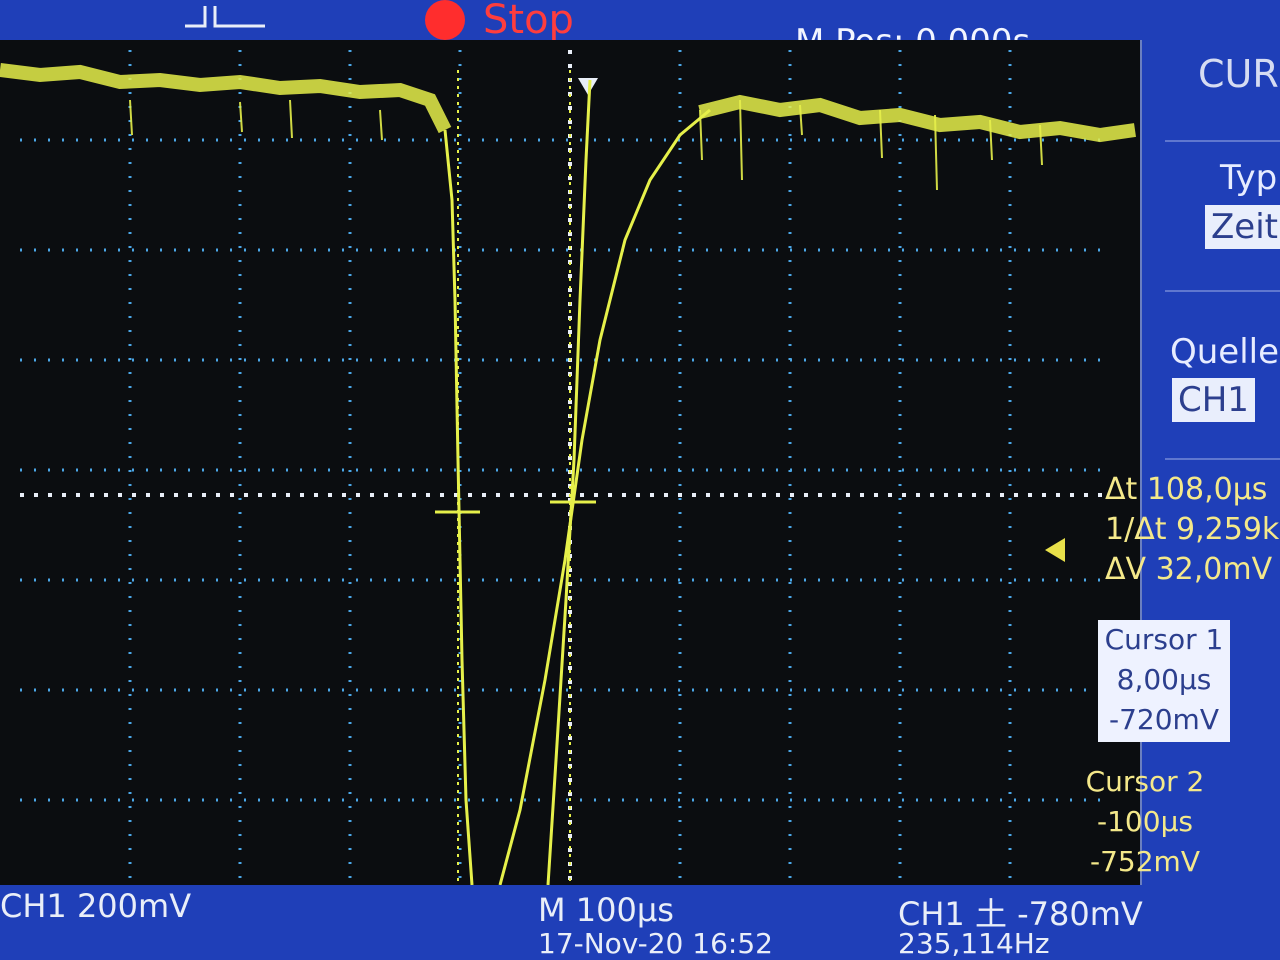 This screenshot has width=1280, height=960. Describe the element at coordinates (1145, 861) in the screenshot. I see `cursor-2-voltage: -752mV` at that location.